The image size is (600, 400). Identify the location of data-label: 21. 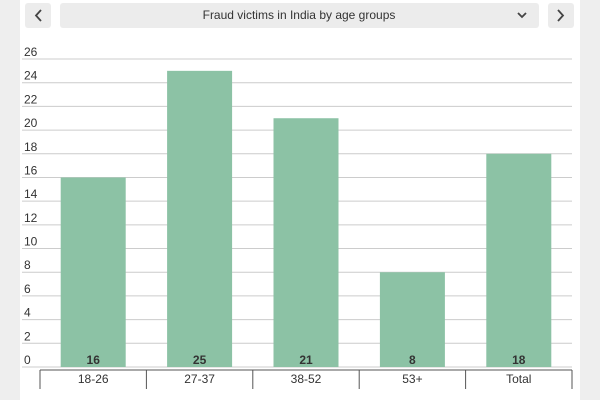
(306, 360).